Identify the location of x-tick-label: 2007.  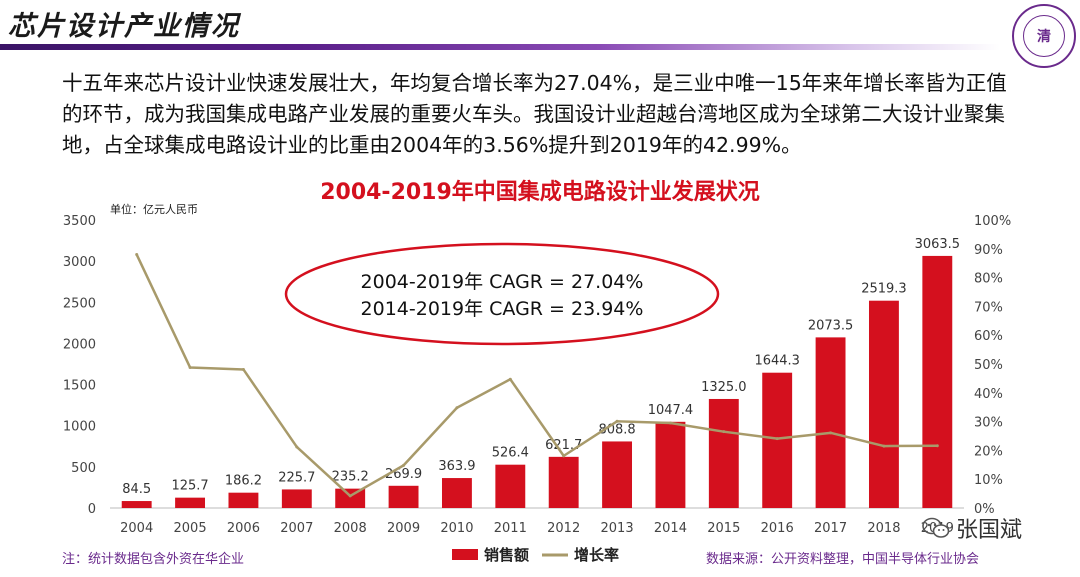
(296, 528).